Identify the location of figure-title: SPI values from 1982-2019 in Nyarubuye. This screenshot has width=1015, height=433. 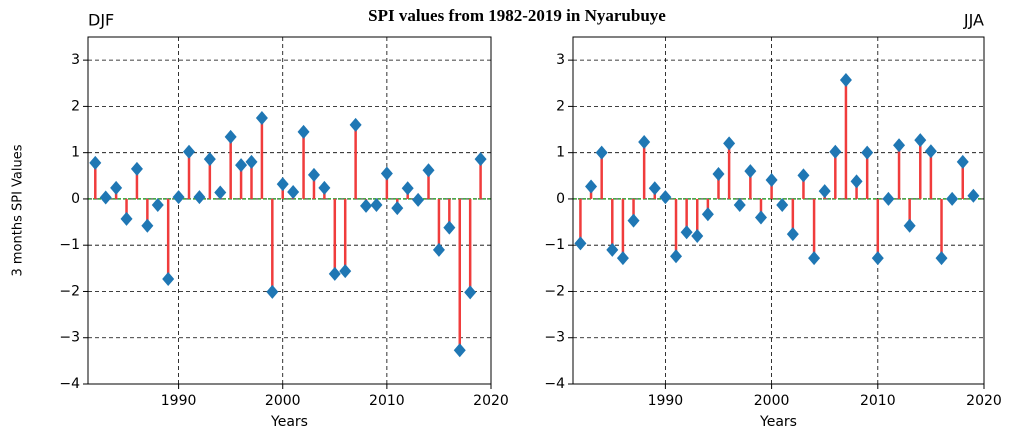
(517, 15).